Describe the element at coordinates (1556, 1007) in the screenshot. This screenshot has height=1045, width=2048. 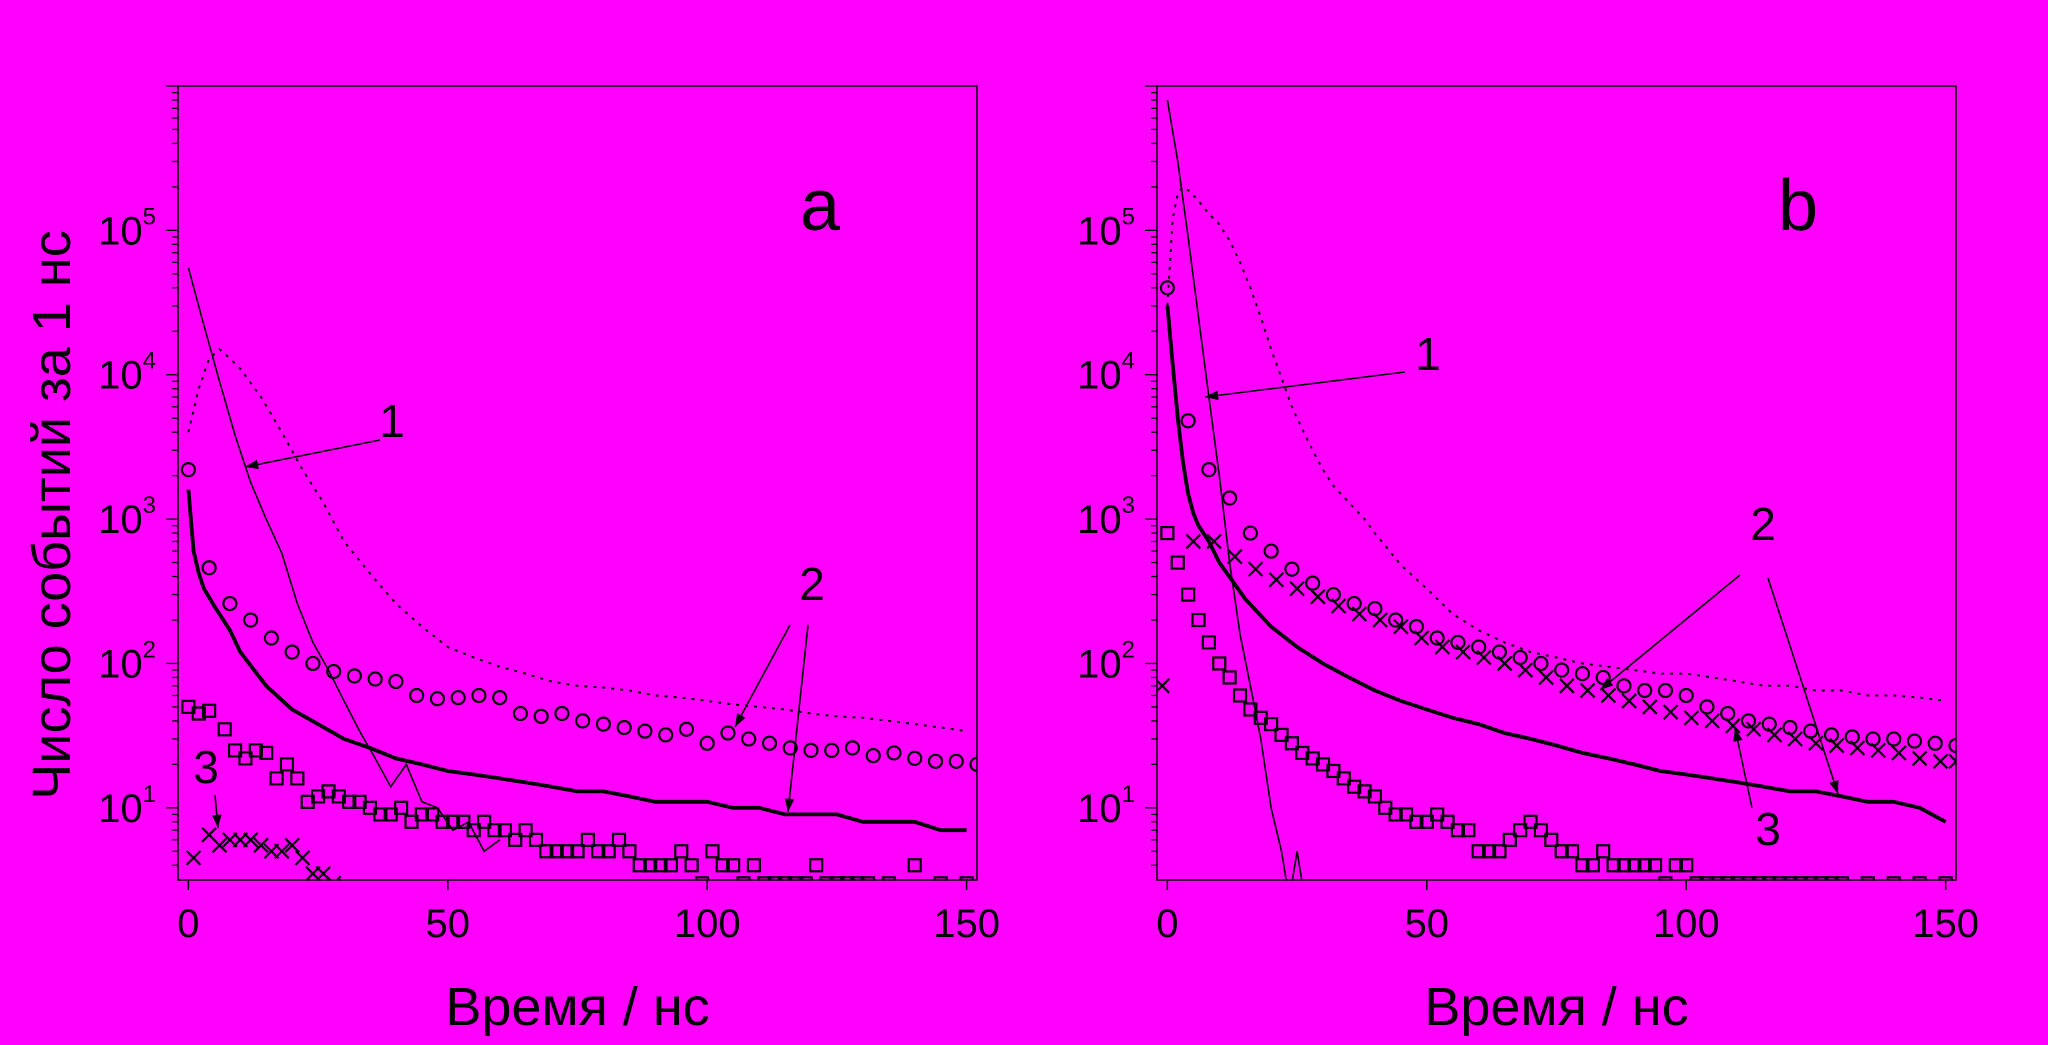
I see `x-axis-label: Время / нс` at that location.